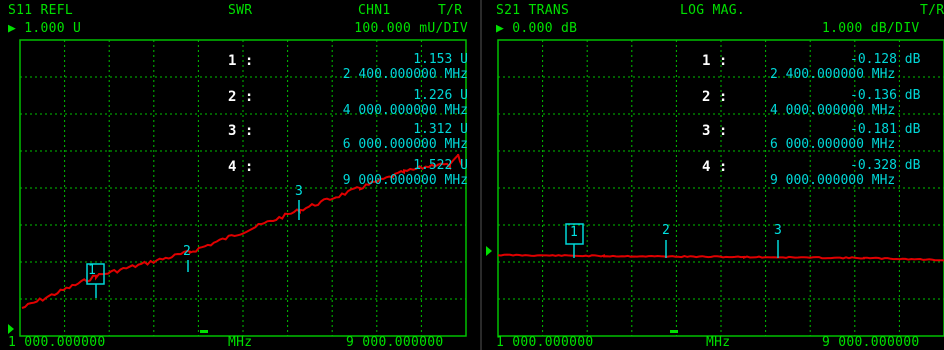 Image resolution: width=944 pixels, height=350 pixels. Describe the element at coordinates (92, 270) in the screenshot. I see `s11-marker-1-tag: 1` at that location.